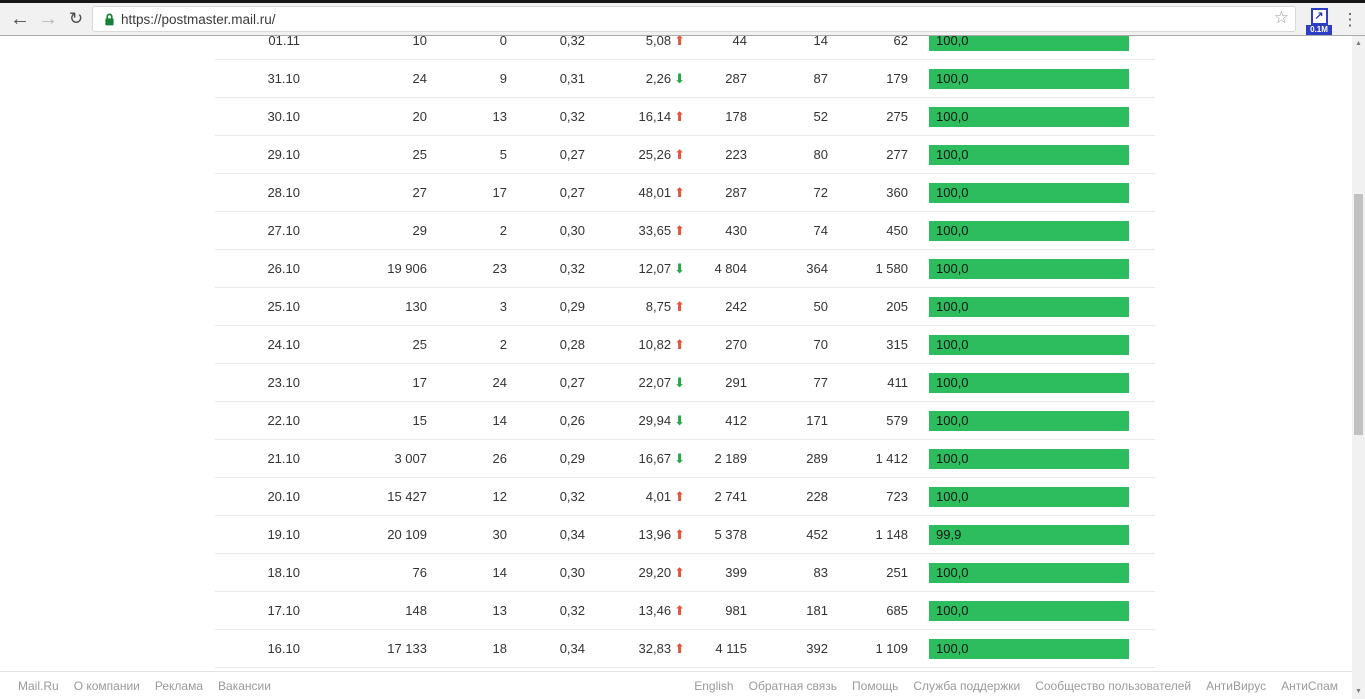 This screenshot has width=1365, height=699. I want to click on cell-value-4: 5 378, so click(730, 534).